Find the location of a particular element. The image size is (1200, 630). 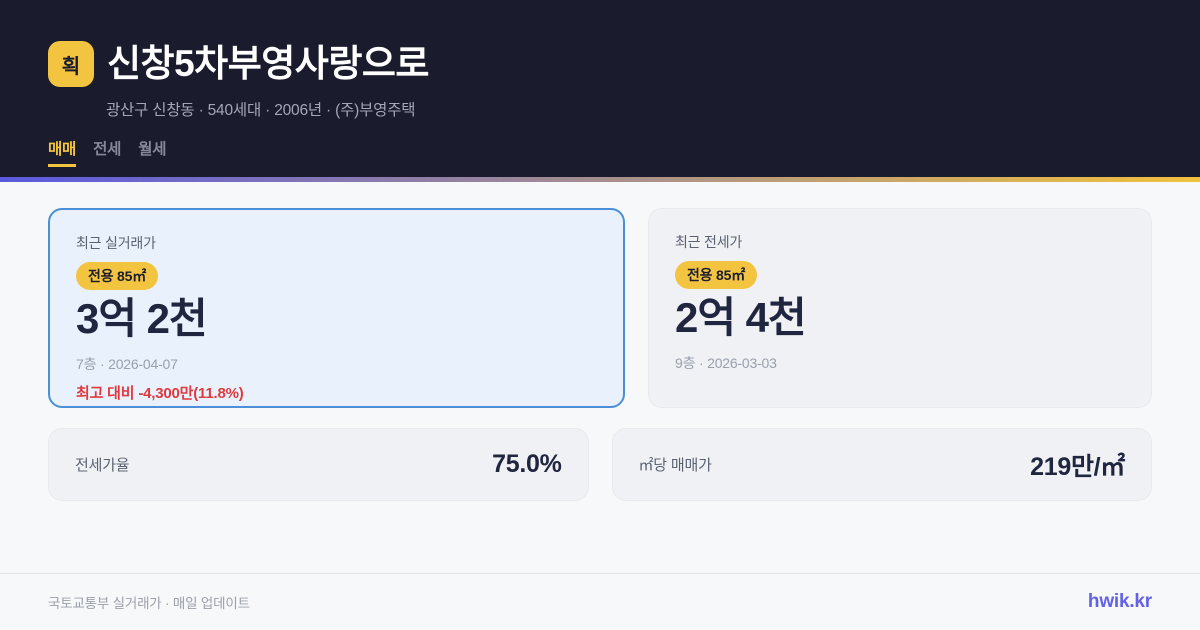

brand-logo-badge: 획 is located at coordinates (71, 64).